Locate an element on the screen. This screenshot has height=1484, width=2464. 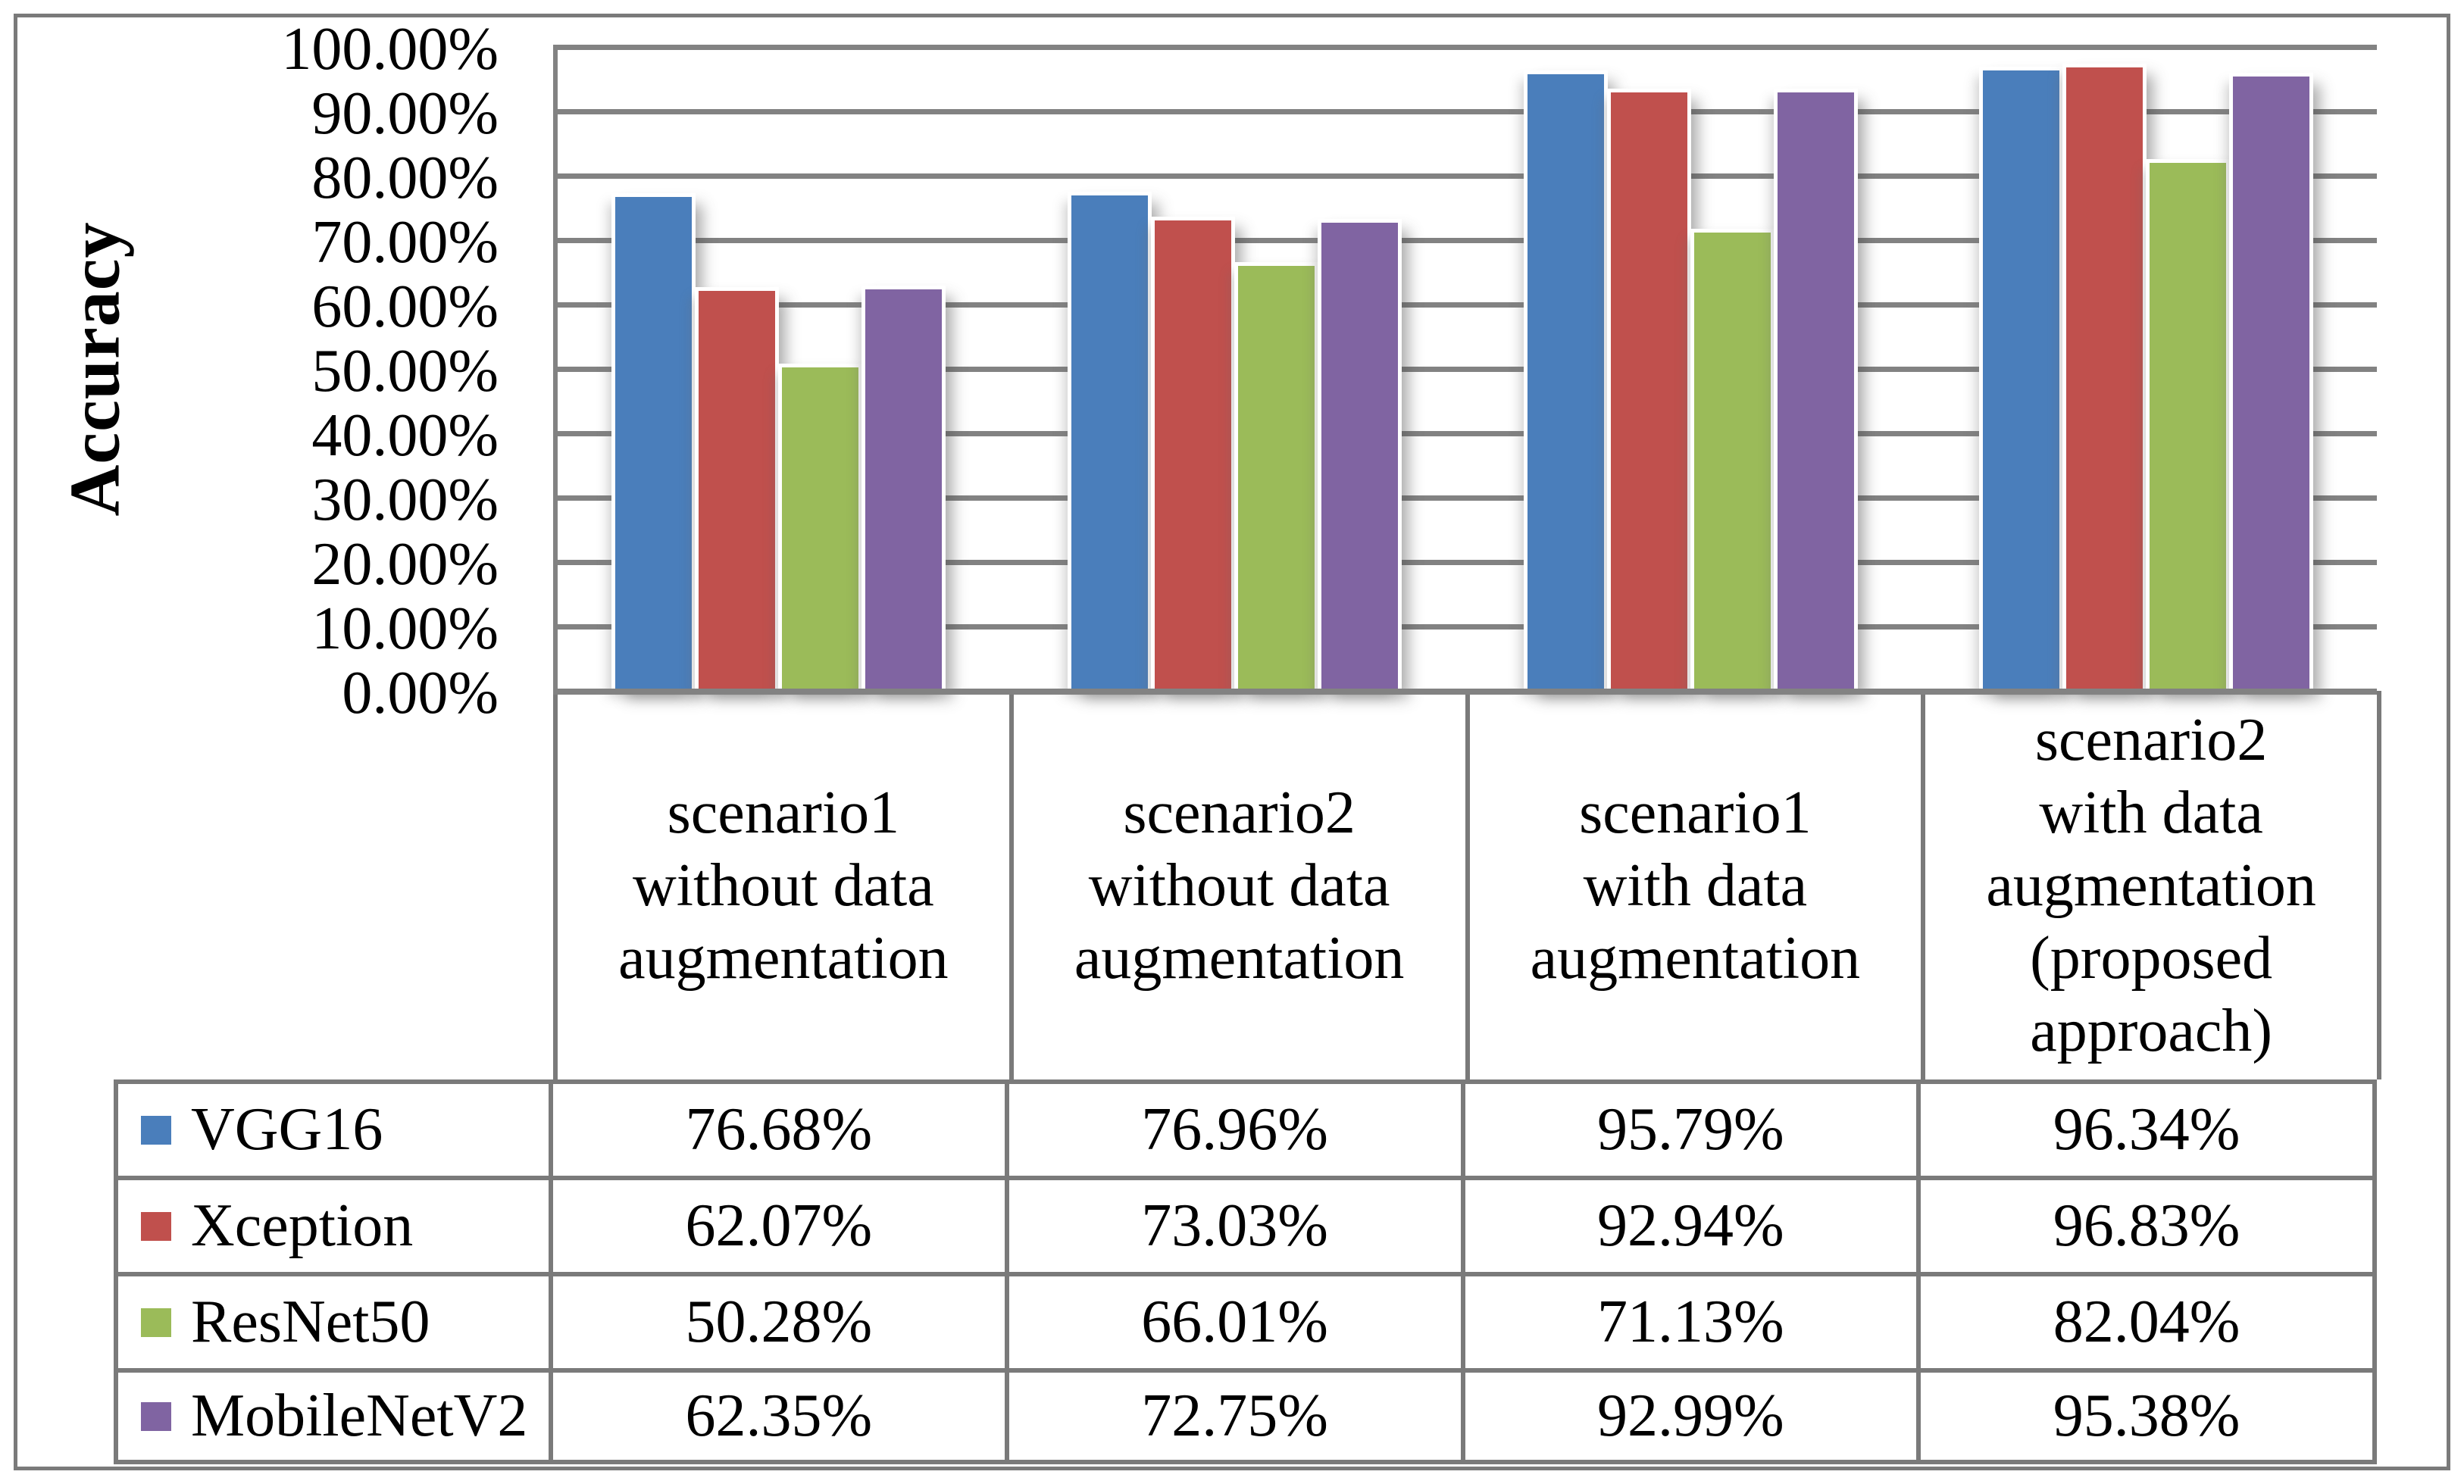
series-name: VGG16 is located at coordinates (287, 1129).